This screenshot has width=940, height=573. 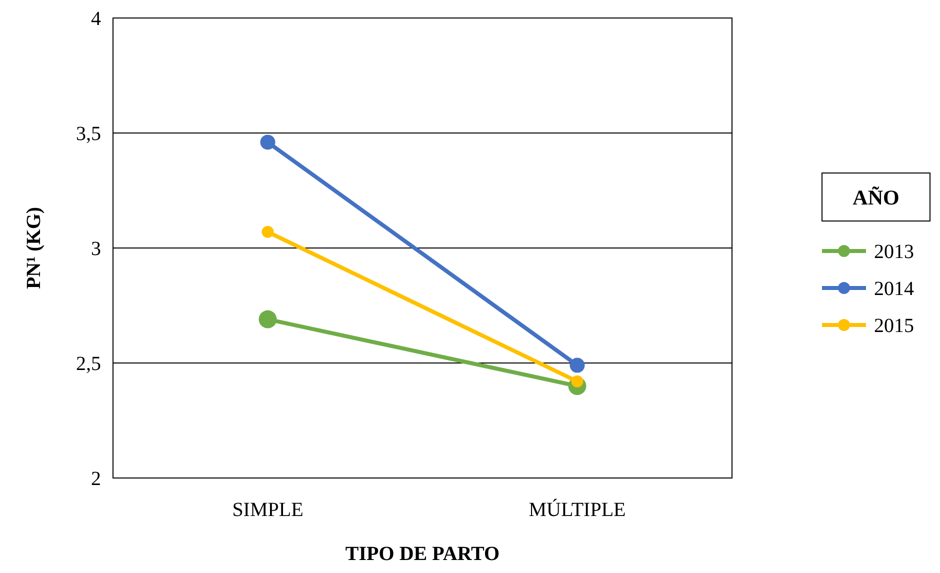 I want to click on y-tick-label: 3,5, so click(x=88, y=134).